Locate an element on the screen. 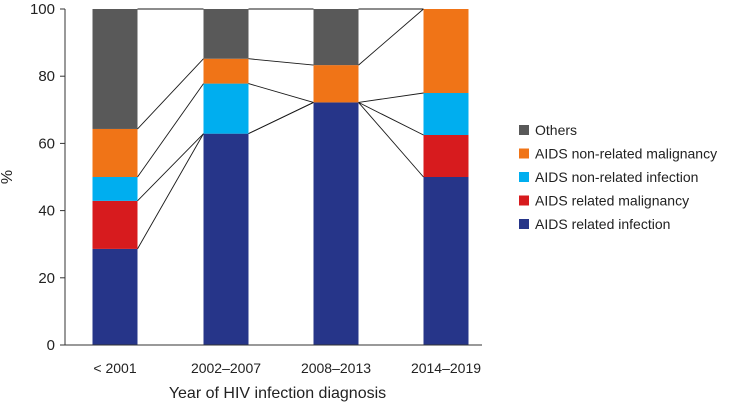 The width and height of the screenshot is (729, 403). y-tick-label: 80 is located at coordinates (46, 76).